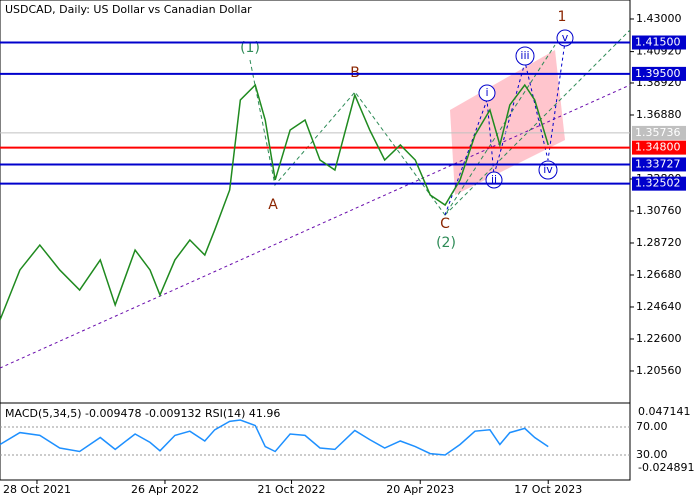 The height and width of the screenshot is (500, 700). I want to click on wave-label: 1, so click(562, 17).